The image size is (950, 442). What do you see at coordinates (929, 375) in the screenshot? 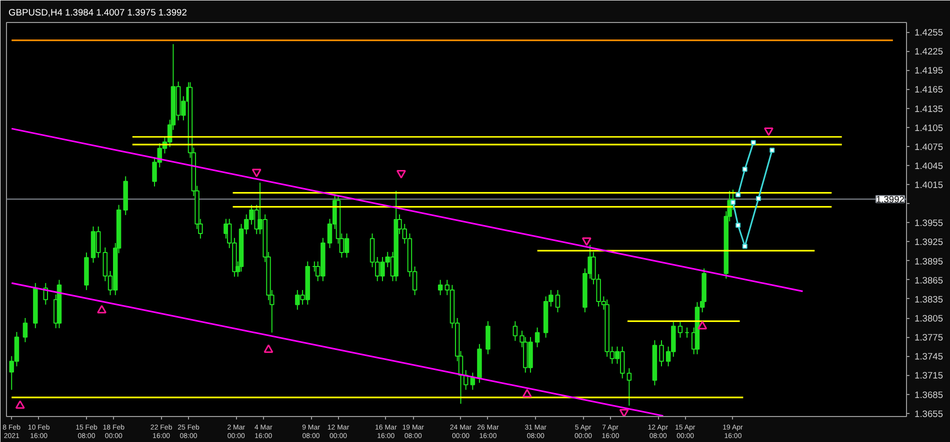
I see `y-tick-label: 1.3715` at bounding box center [929, 375].